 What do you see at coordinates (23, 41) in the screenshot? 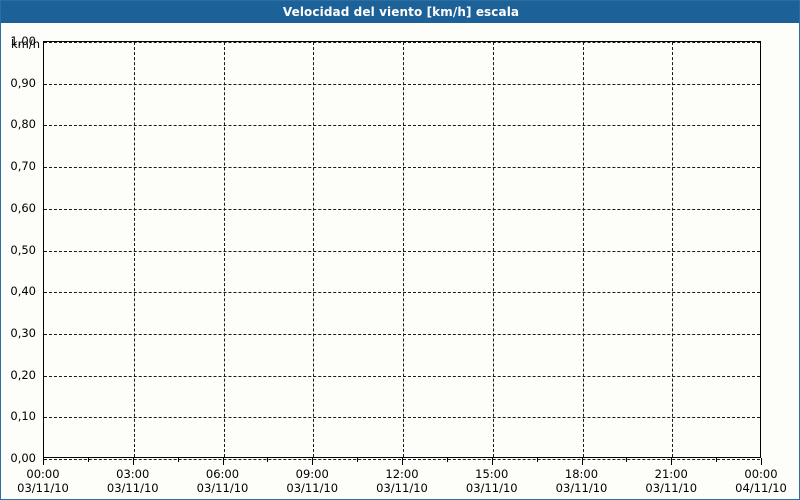
I see `y-axis-tick-label: 1,00` at bounding box center [23, 41].